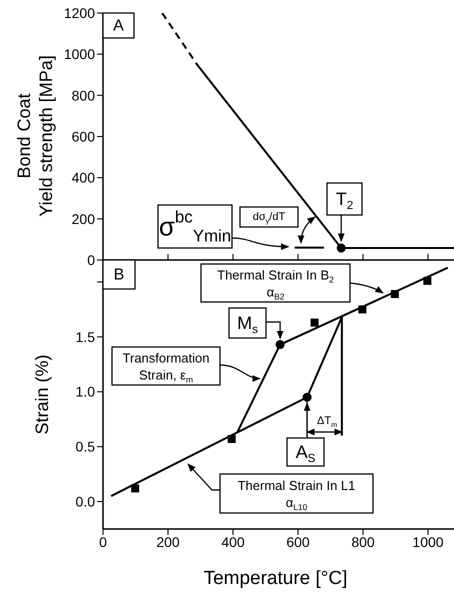 This screenshot has width=454, height=596. Describe the element at coordinates (84, 136) in the screenshot. I see `y-tick-label: 600` at that location.